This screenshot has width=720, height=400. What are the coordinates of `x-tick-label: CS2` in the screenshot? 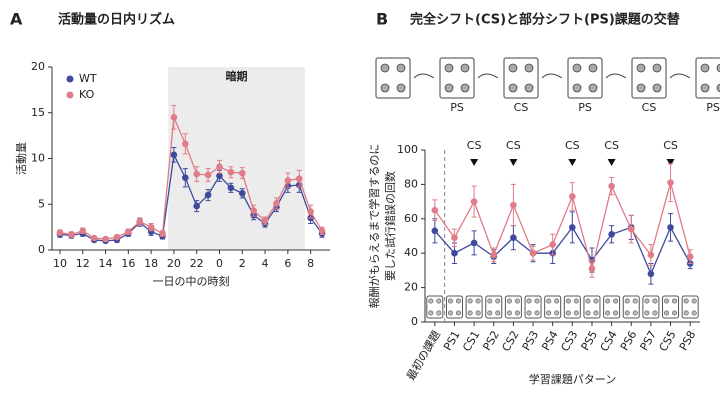 It's located at (510, 341).